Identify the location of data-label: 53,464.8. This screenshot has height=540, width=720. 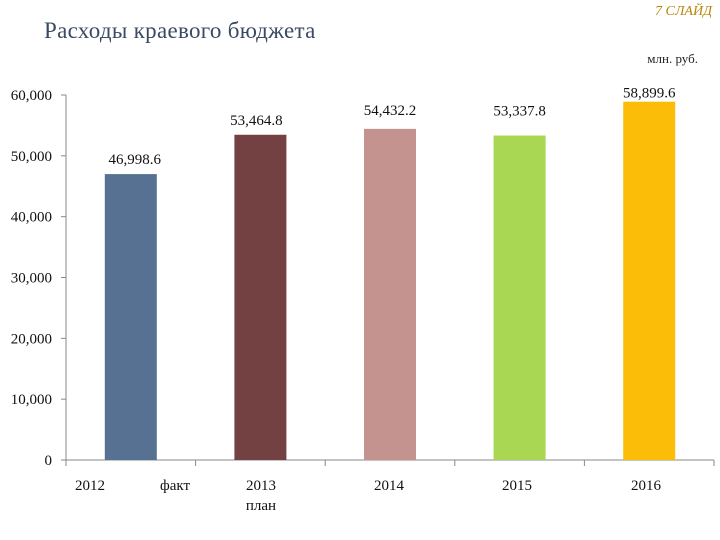
(256, 121).